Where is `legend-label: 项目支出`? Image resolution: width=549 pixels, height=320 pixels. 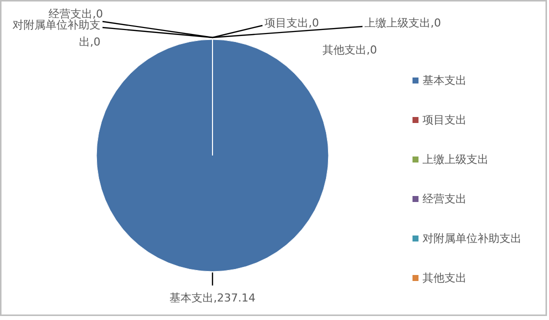
legend-label: 项目支出 is located at coordinates (444, 120).